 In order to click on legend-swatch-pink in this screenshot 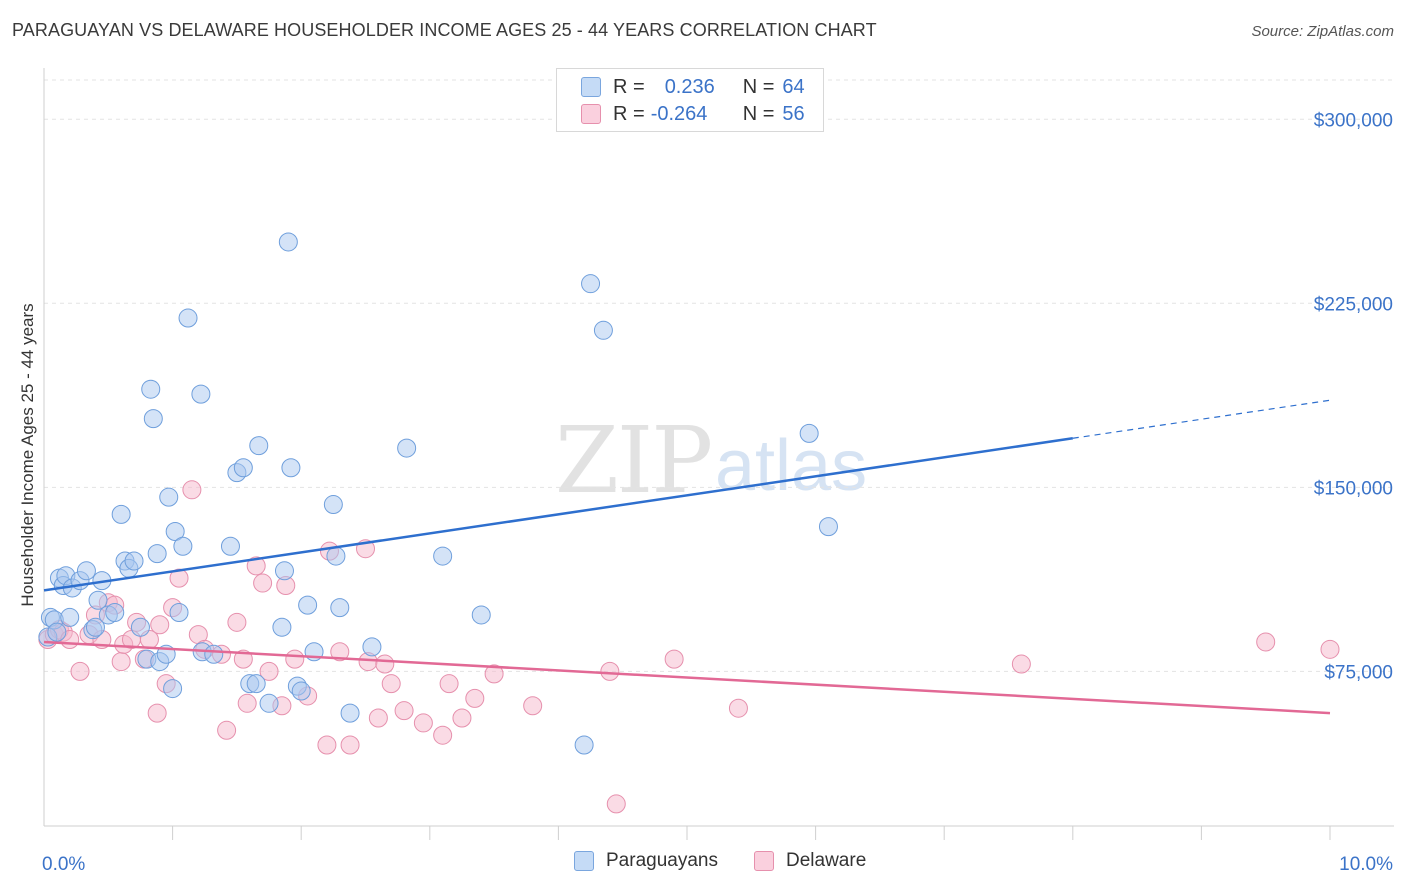, I will do `click(591, 114)`.